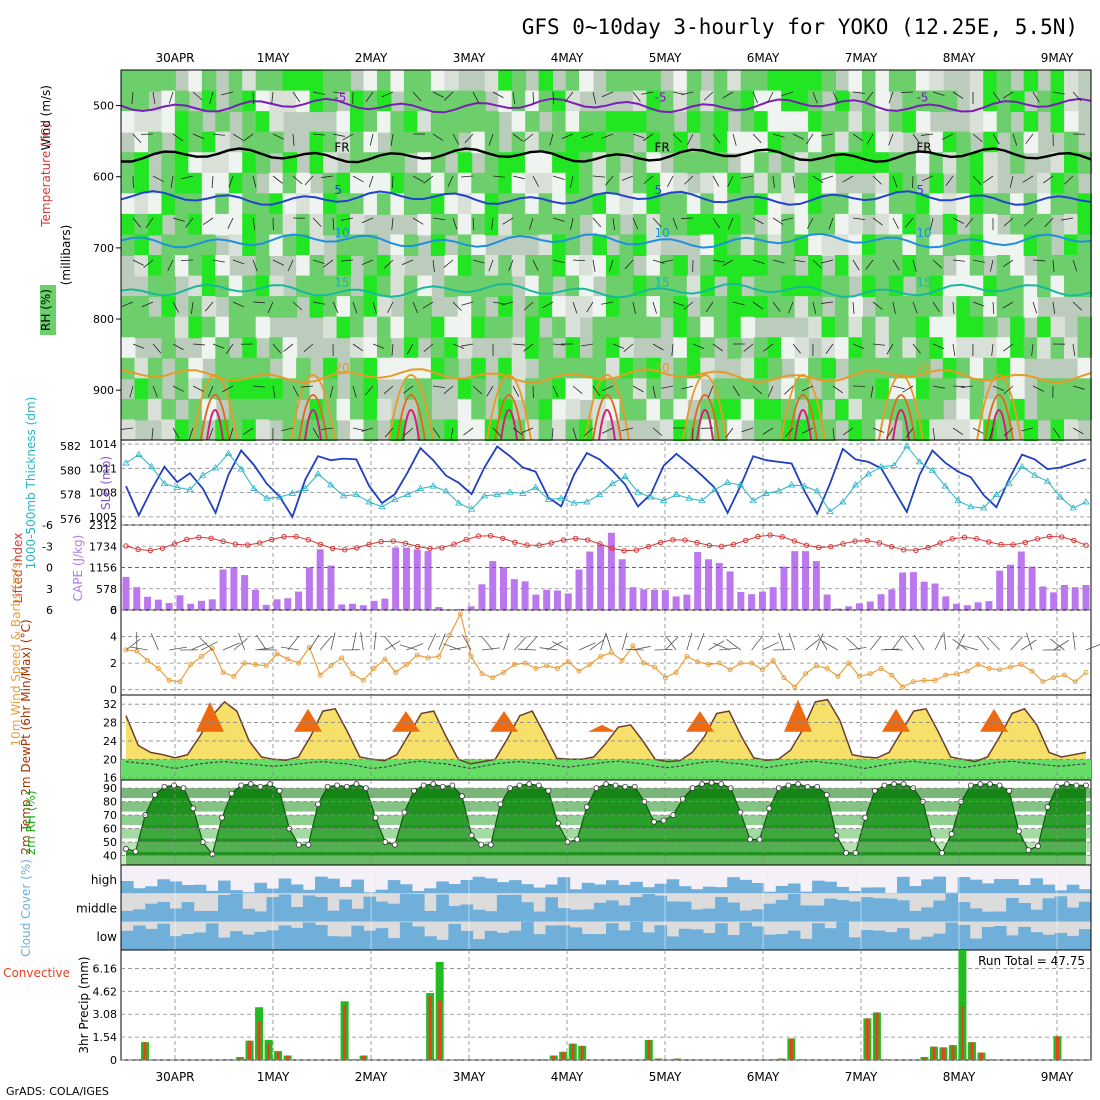  Describe the element at coordinates (548, 498) in the screenshot. I see `thickness-point` at that location.